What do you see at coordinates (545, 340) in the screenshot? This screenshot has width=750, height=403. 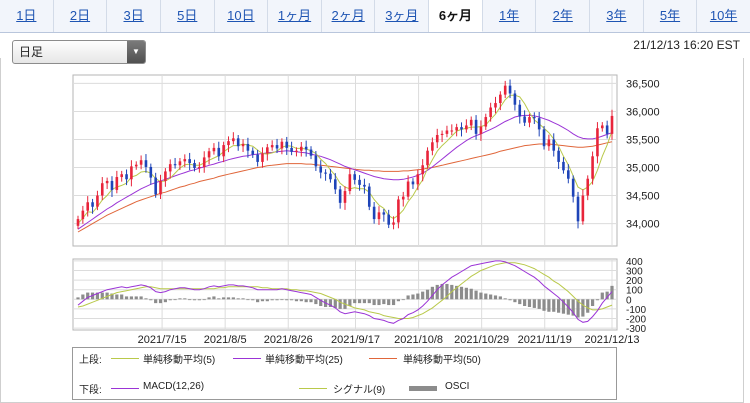 I see `x-tick-label: 2021/11/19` at bounding box center [545, 340].